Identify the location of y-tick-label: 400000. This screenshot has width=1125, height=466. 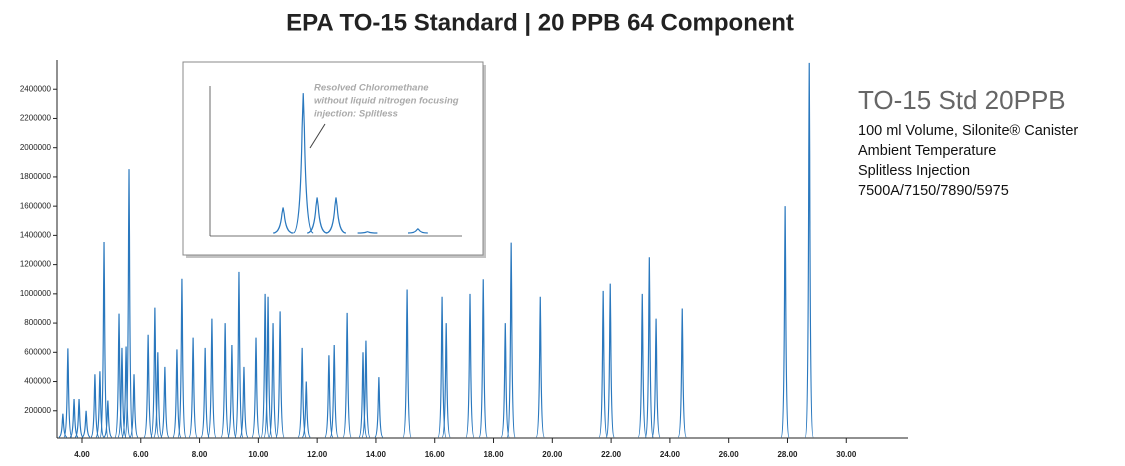
(37, 381).